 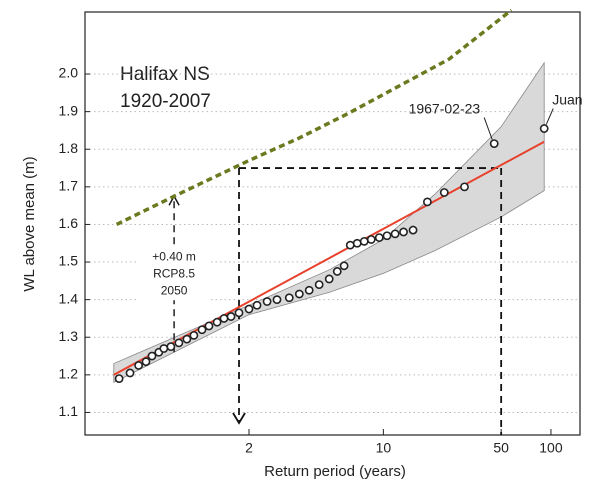 I want to click on y-tick-label: 1.6, so click(x=69, y=223).